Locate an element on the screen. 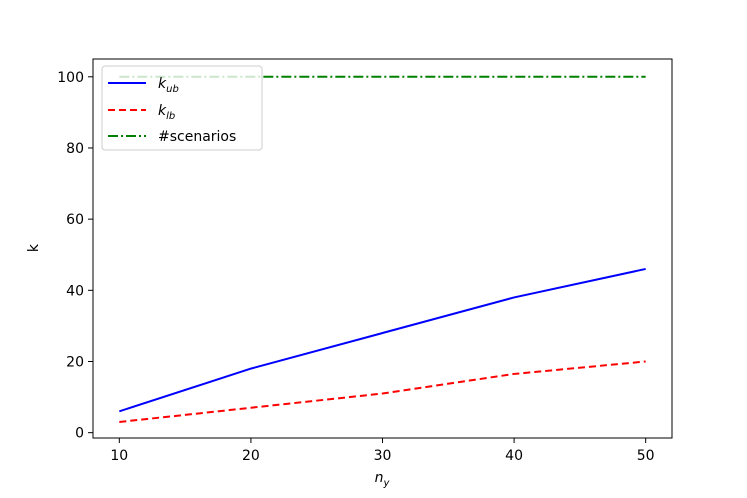 This screenshot has height=498, width=747. y-tick-label: 40 is located at coordinates (75, 291).